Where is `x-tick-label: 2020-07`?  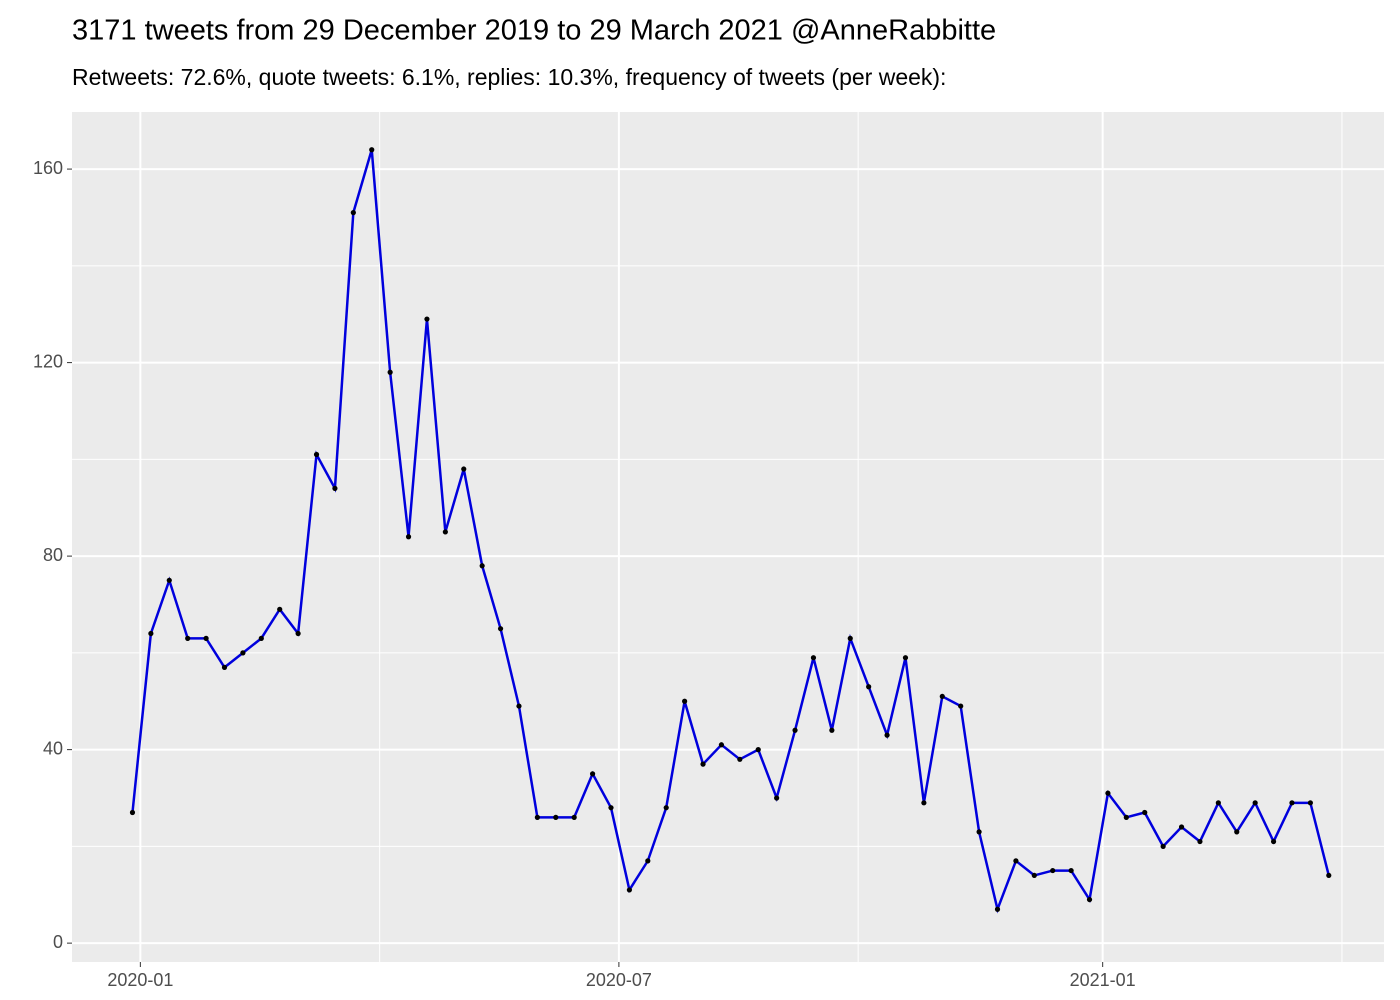 x-tick-label: 2020-07 is located at coordinates (619, 980).